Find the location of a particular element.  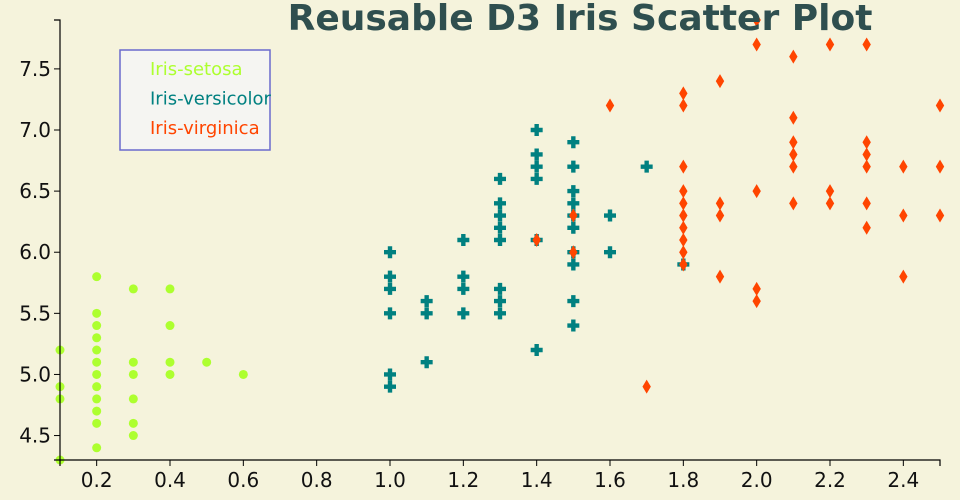

legend-box is located at coordinates (195, 100).